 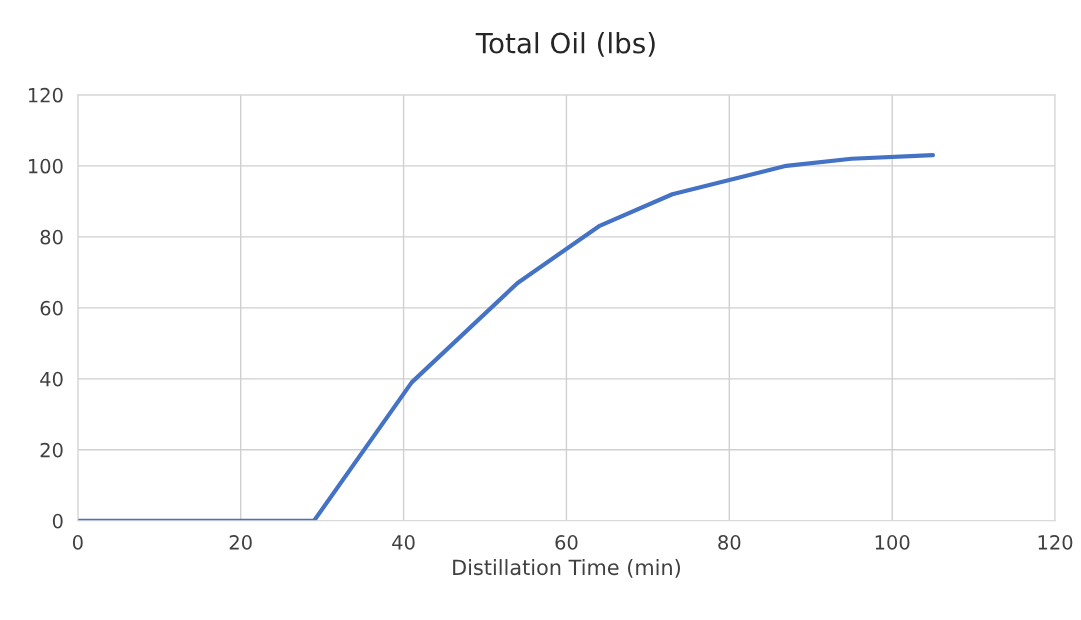 What do you see at coordinates (51, 308) in the screenshot?
I see `y-tick-label: 60` at bounding box center [51, 308].